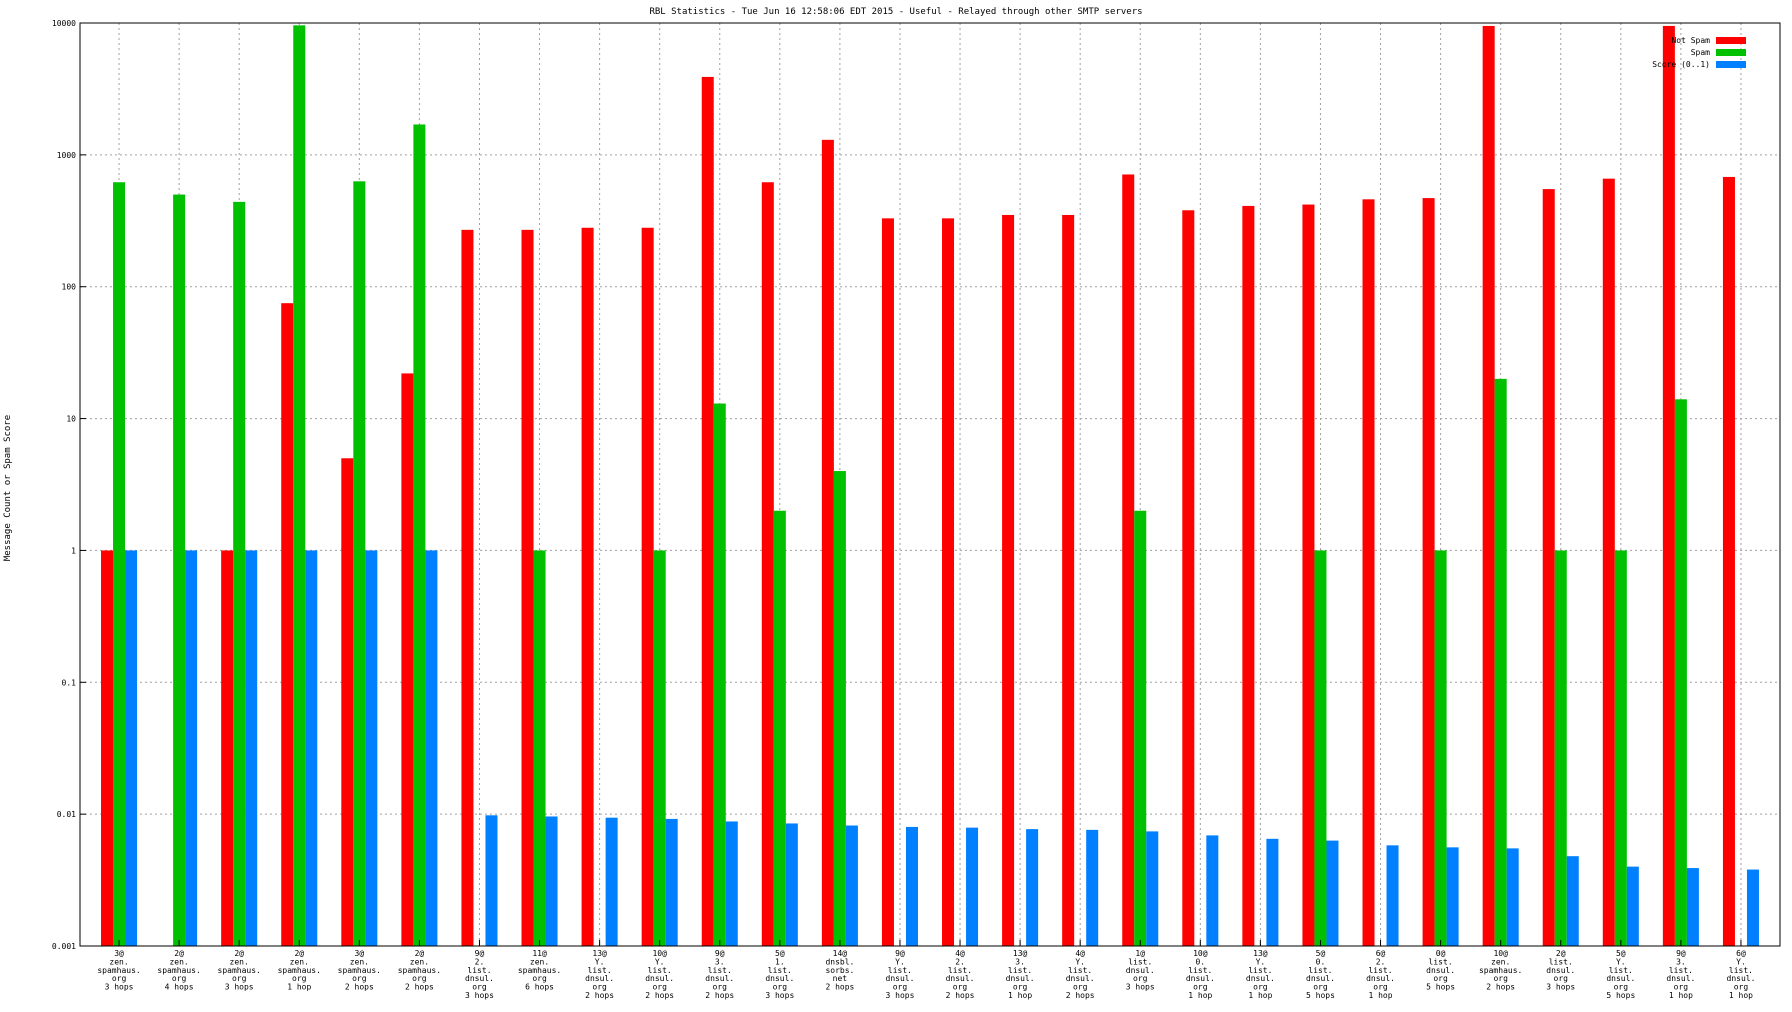 This screenshot has width=1792, height=1012. Describe the element at coordinates (64, 946) in the screenshot. I see `y-tick-label: 0.001` at that location.